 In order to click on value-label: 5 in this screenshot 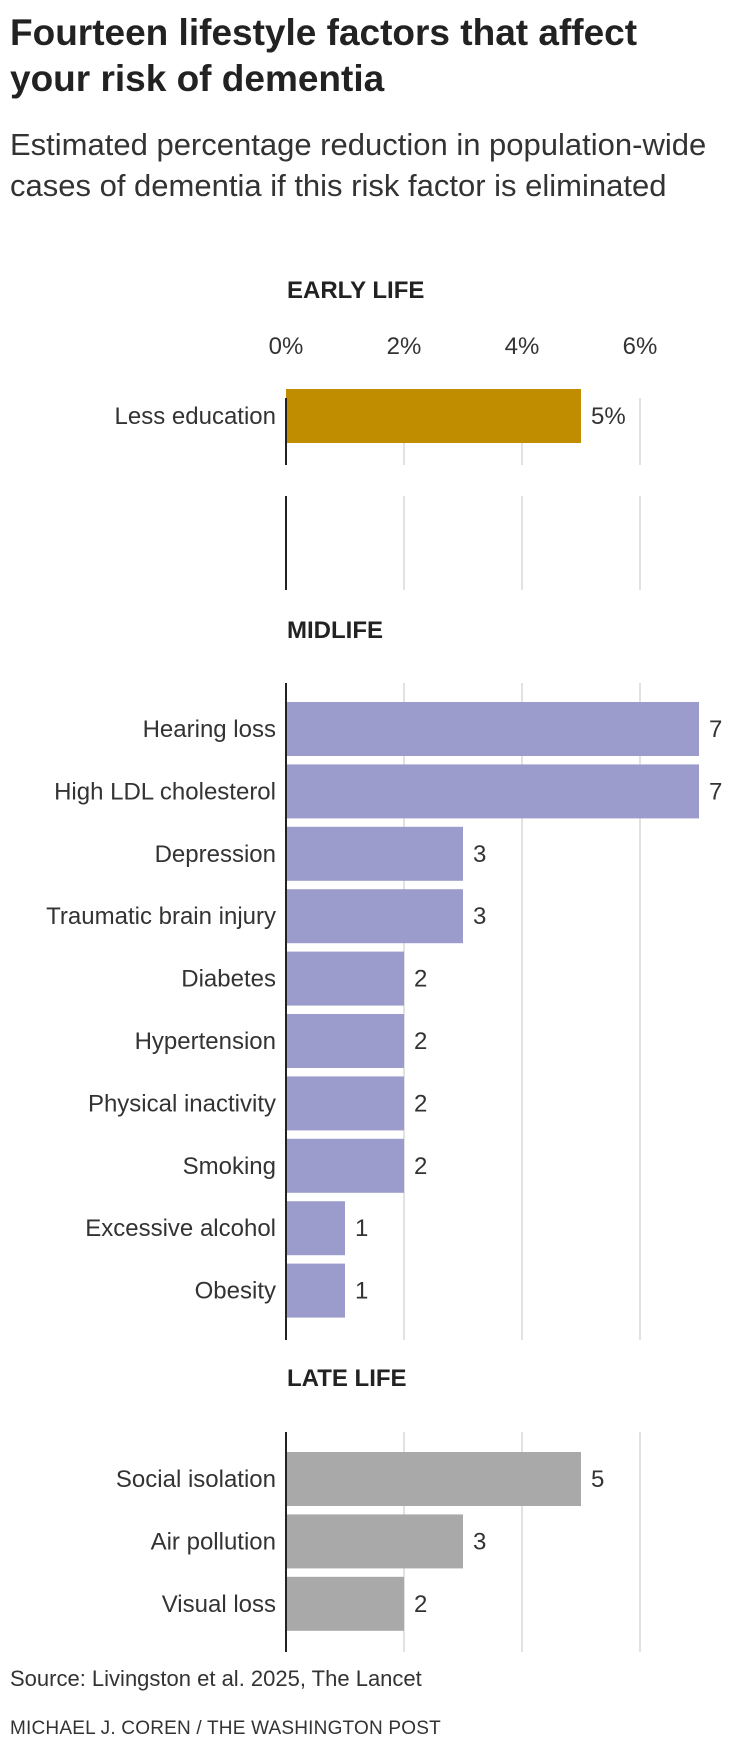, I will do `click(597, 1479)`.